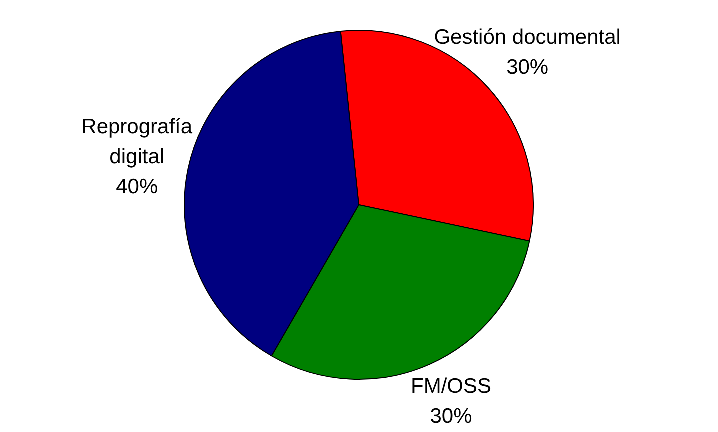 The width and height of the screenshot is (718, 432). Describe the element at coordinates (137, 142) in the screenshot. I see `slice-label: Reprografía digital` at that location.